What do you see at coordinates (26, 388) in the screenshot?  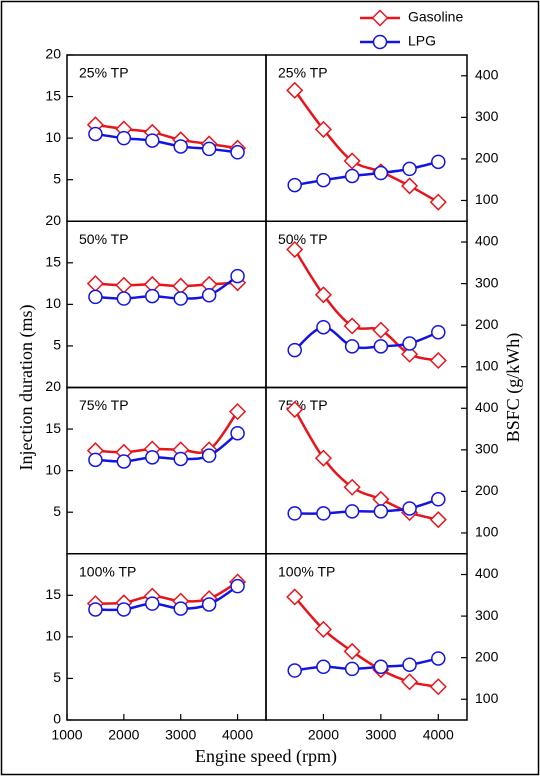 I see `y-axis-title: Injection duration (ms)` at bounding box center [26, 388].